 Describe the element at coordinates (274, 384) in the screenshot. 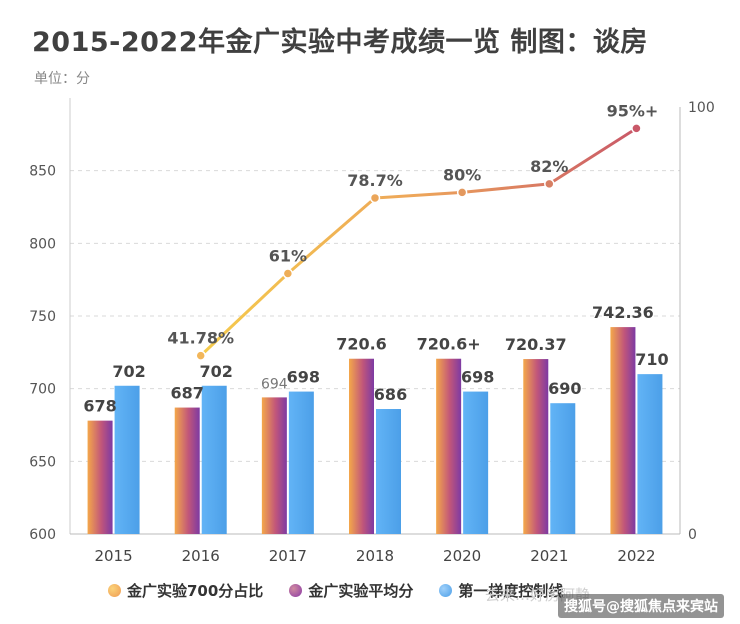

I see `bar-average-label: 694` at that location.